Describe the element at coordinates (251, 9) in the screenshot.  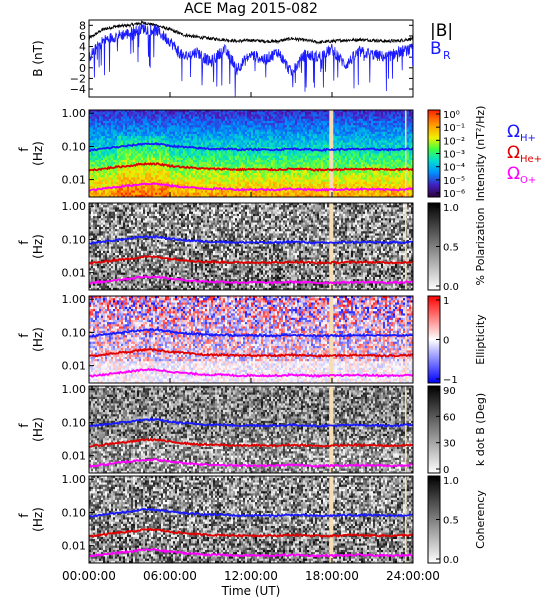
I see `figure-title: ACE Mag 2015-082` at that location.